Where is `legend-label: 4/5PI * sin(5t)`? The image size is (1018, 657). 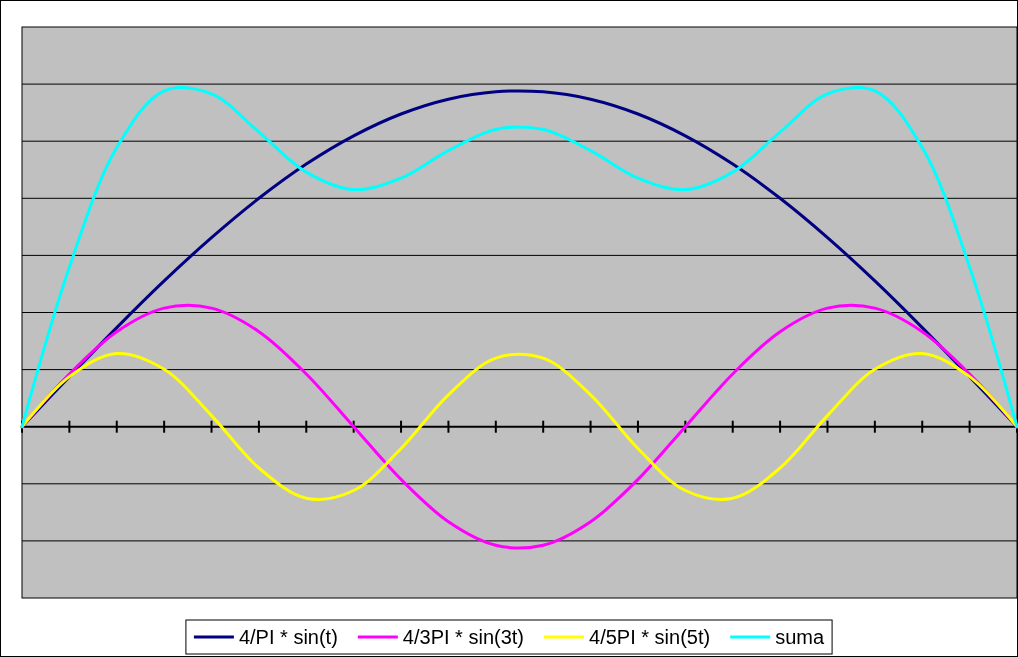
legend-label: 4/5PI * sin(5t) is located at coordinates (650, 637).